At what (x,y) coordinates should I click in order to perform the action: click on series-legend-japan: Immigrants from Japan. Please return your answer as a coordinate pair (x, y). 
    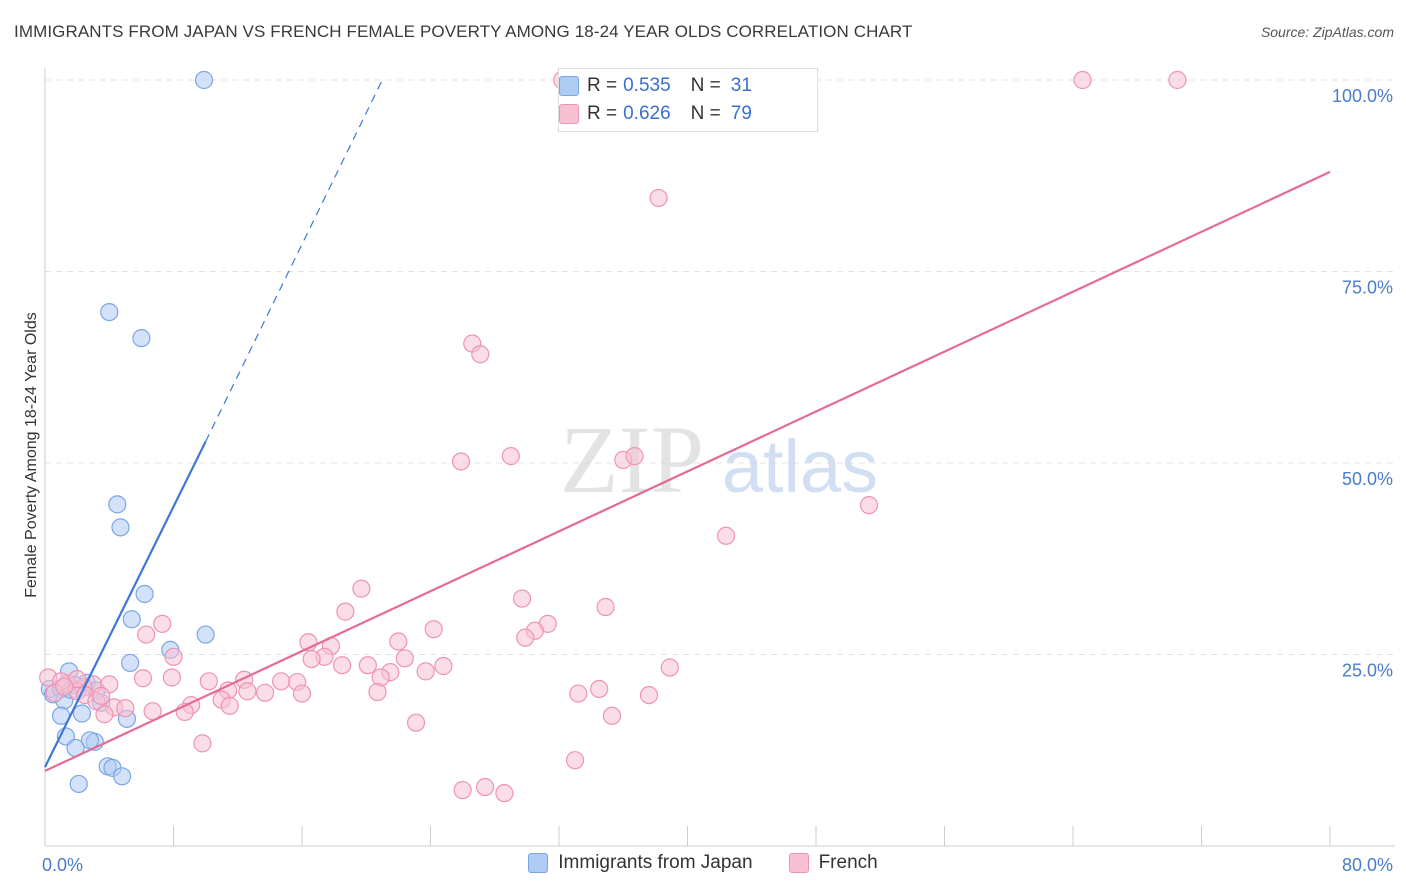
    Looking at the image, I should click on (640, 863).